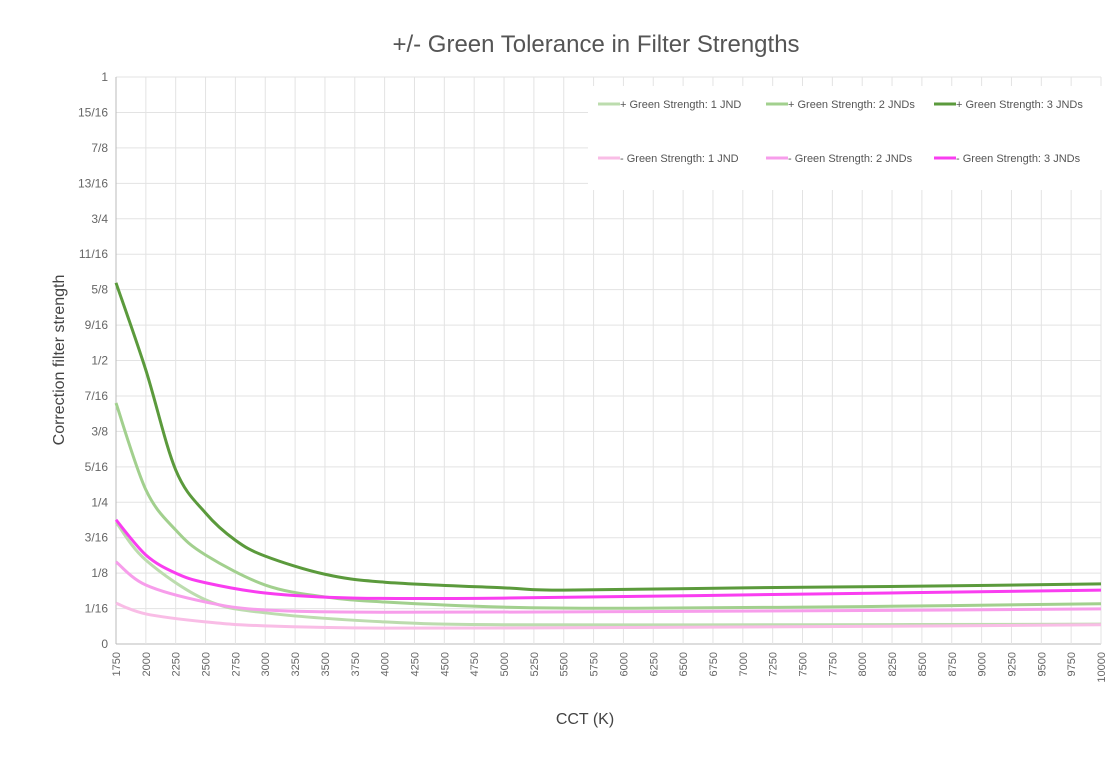 Image resolution: width=1112 pixels, height=763 pixels. Describe the element at coordinates (863, 664) in the screenshot. I see `x-tick-label: 8000` at that location.